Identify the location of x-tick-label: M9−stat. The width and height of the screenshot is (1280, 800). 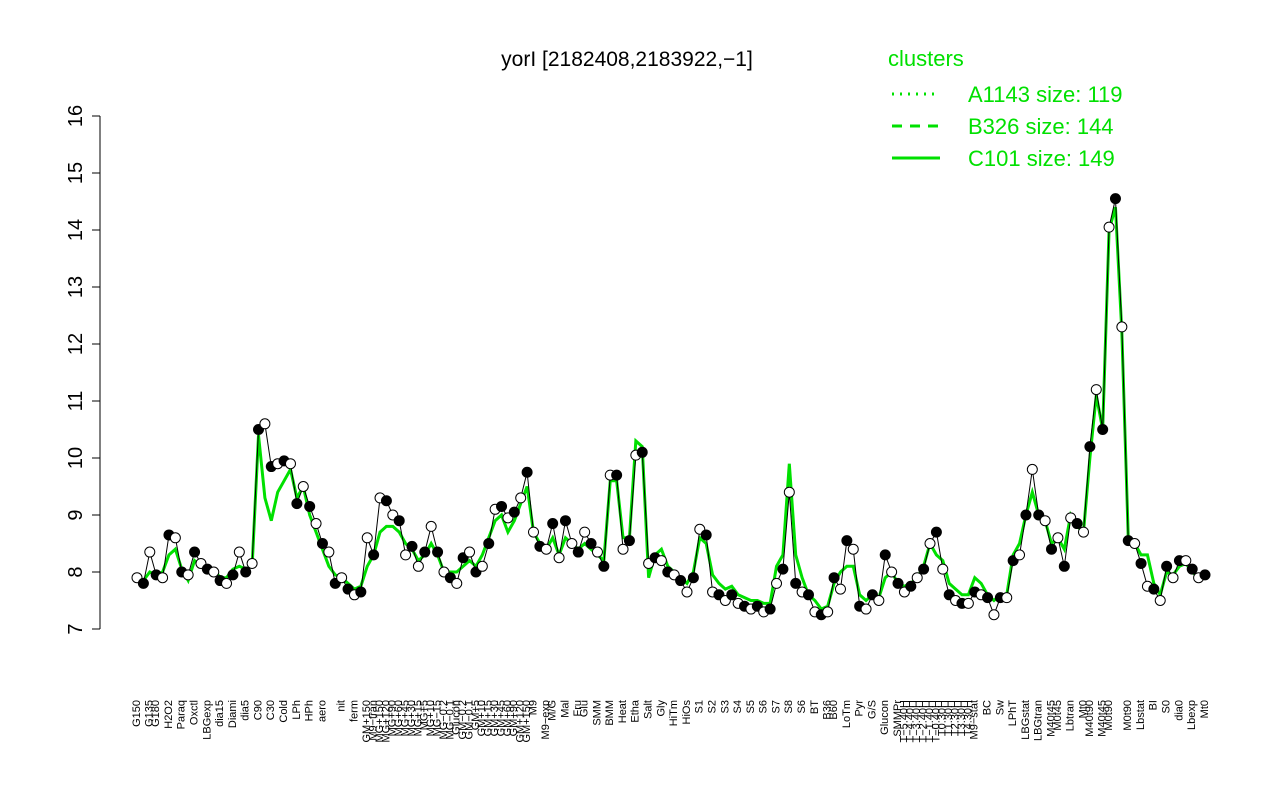
(975, 719).